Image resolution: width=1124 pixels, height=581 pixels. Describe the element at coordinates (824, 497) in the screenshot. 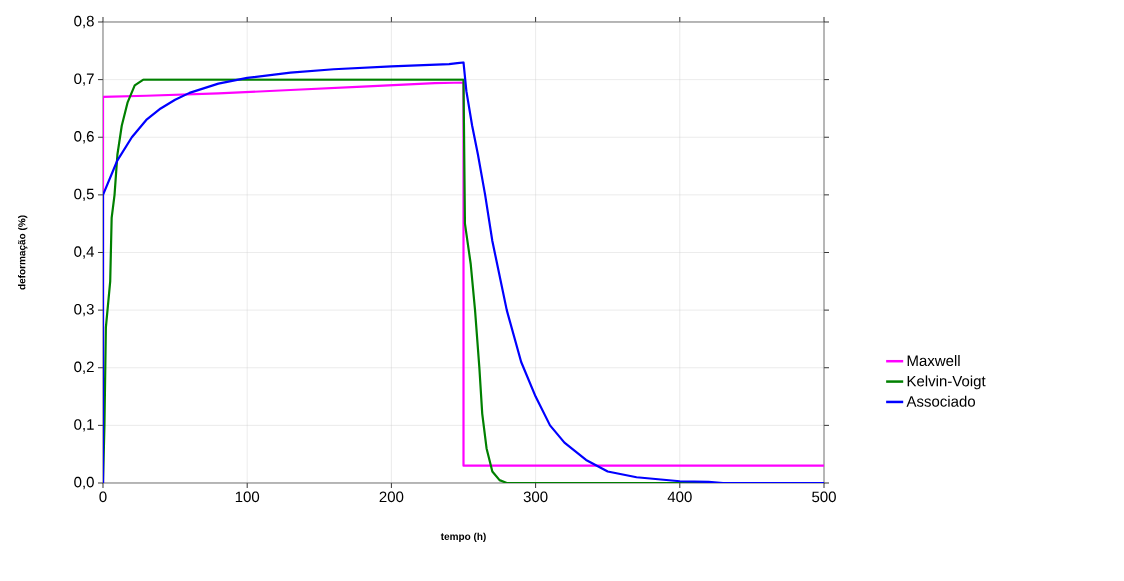

I see `x-tick-label: 500` at that location.